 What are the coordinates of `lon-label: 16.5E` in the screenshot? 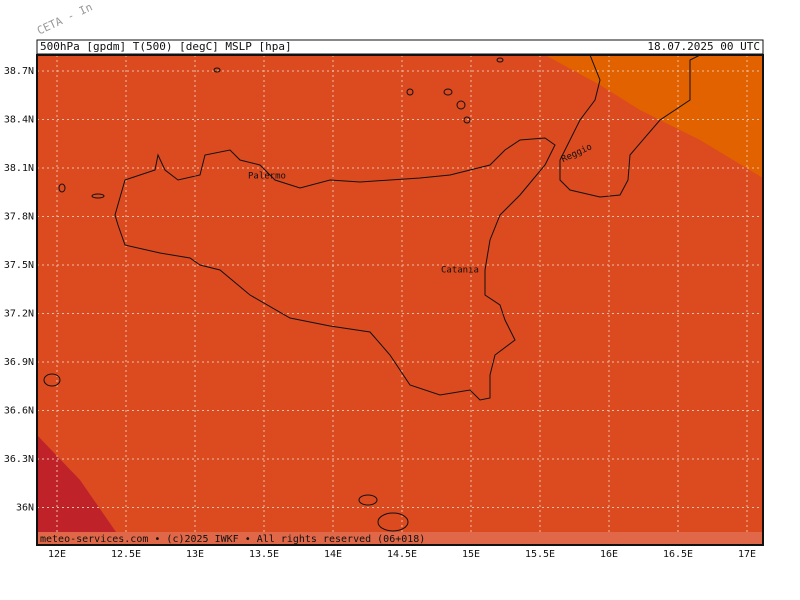 It's located at (678, 554).